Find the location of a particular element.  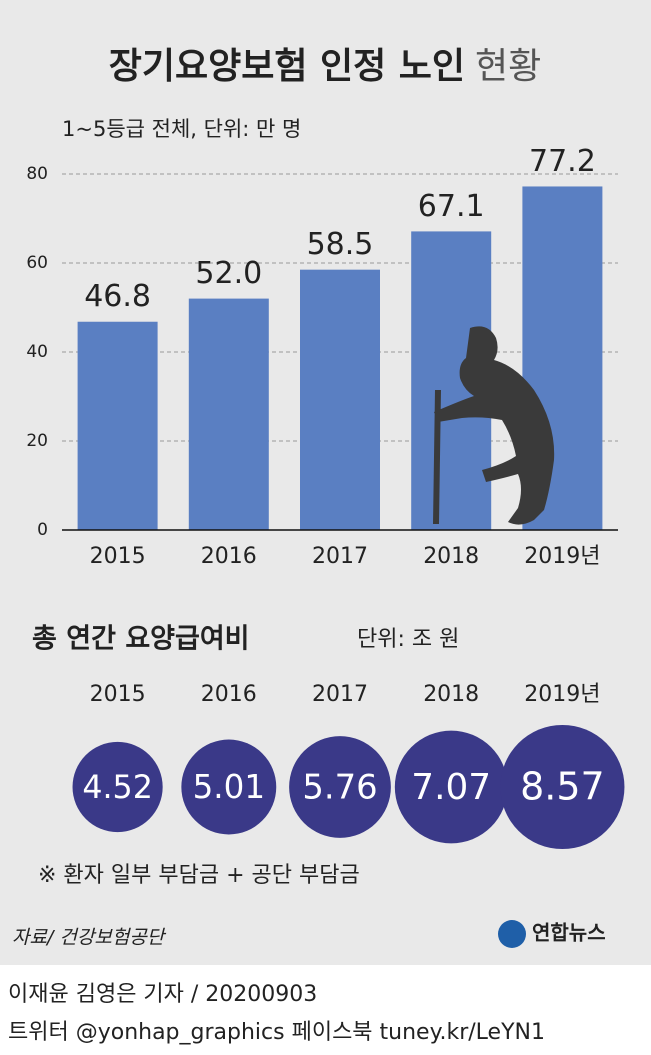

note: ※ 환자 일부 부담금 + 공단 부담금 is located at coordinates (199, 875).